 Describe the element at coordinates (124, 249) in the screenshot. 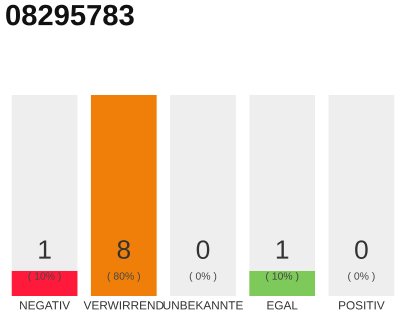

I see `data-label: 8` at that location.